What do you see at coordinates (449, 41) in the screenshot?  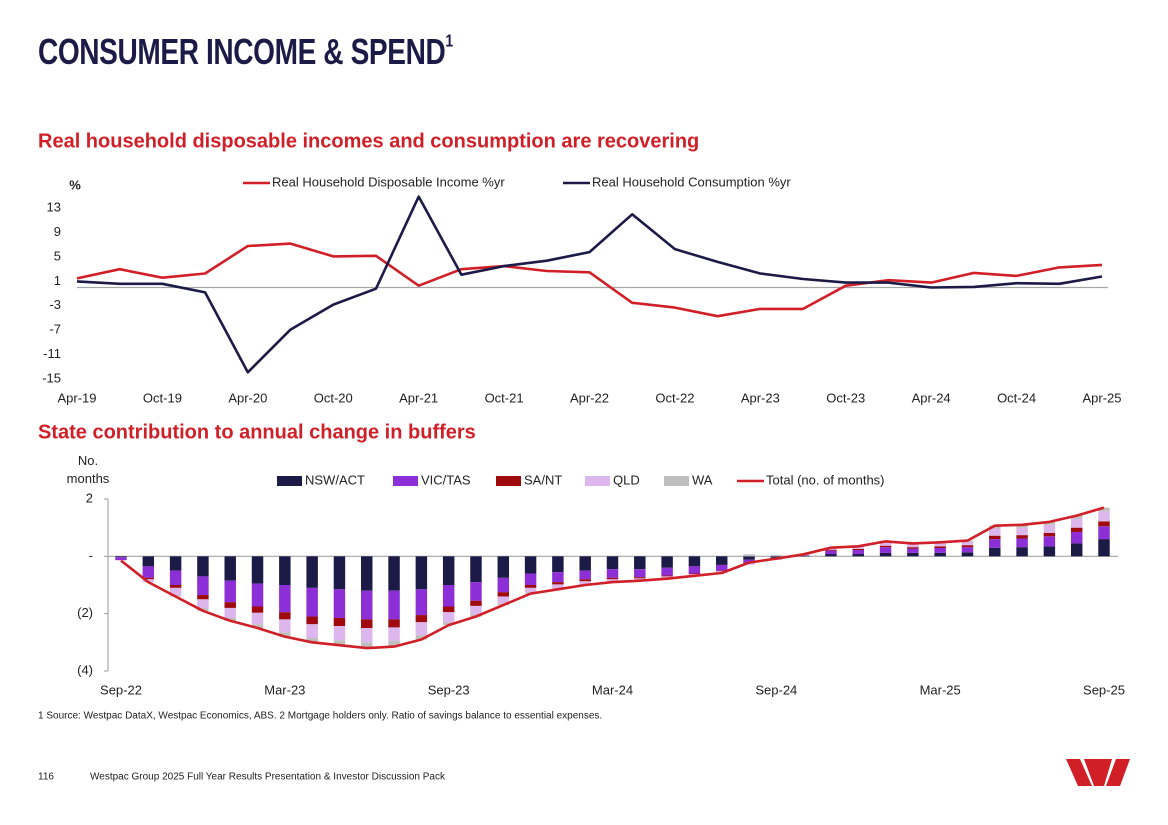 I see `page-title-superscript: 1` at bounding box center [449, 41].